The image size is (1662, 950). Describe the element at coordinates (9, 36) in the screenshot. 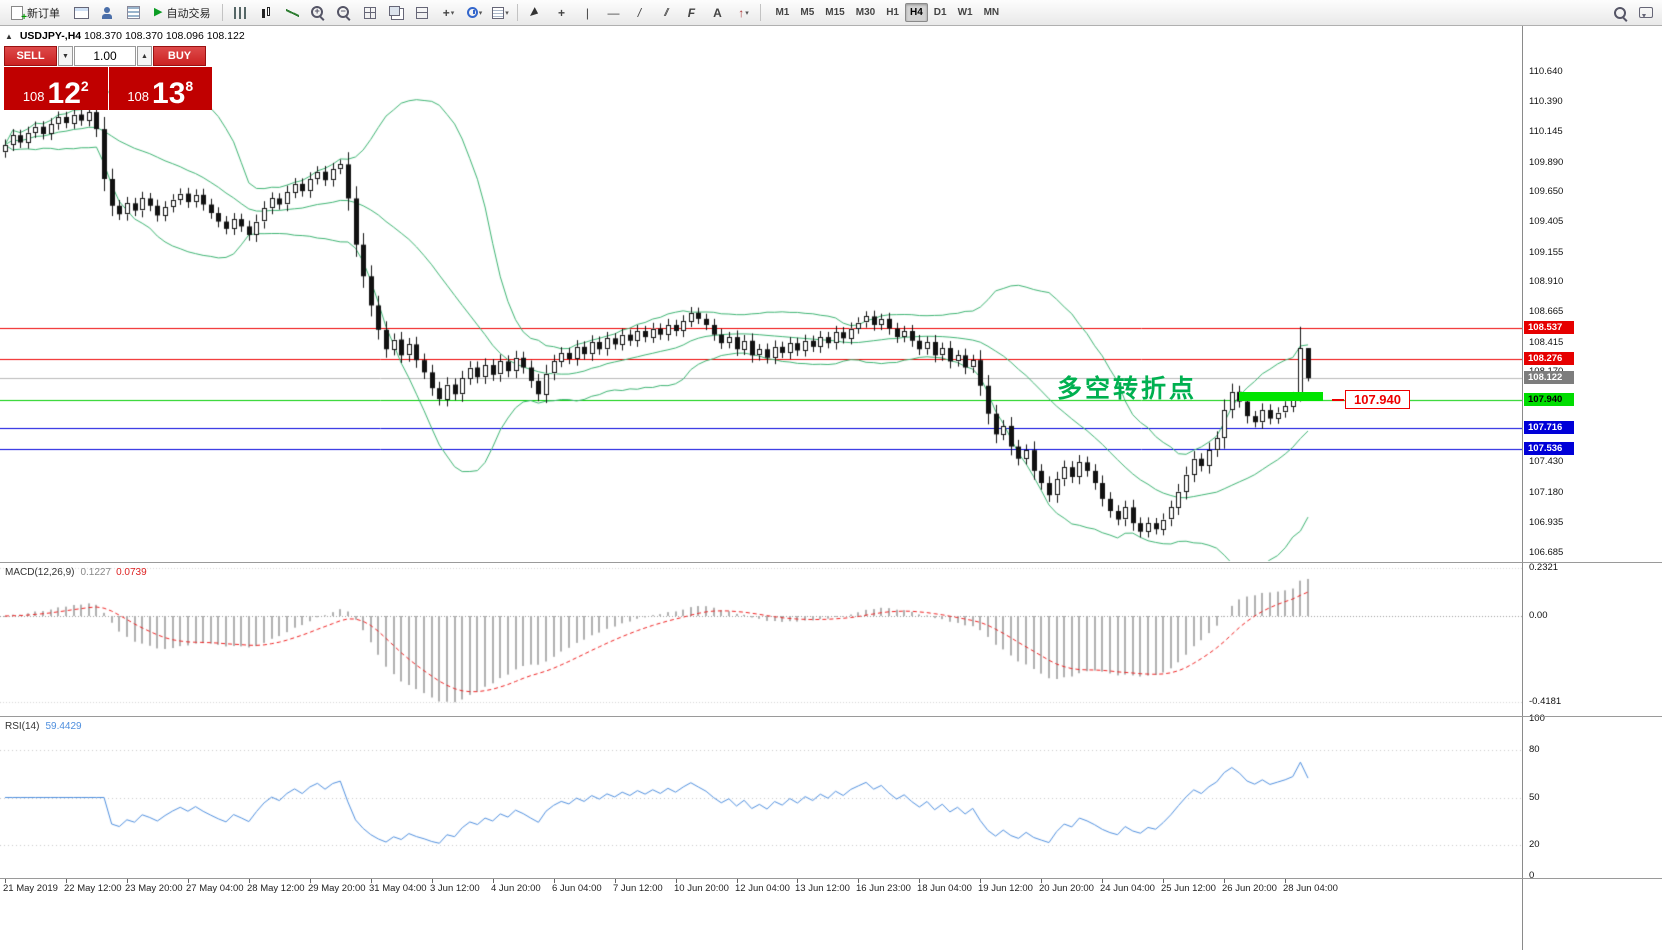

I see `one-click-panel-toggle-icon: ▲` at that location.